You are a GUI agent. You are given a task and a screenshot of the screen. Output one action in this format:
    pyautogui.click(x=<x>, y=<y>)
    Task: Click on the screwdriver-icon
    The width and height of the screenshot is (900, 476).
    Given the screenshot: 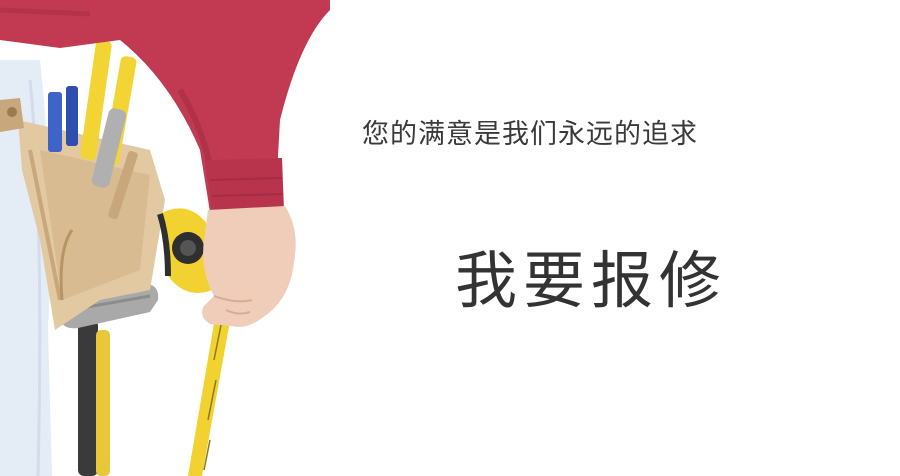 What is the action you would take?
    pyautogui.click(x=55, y=122)
    